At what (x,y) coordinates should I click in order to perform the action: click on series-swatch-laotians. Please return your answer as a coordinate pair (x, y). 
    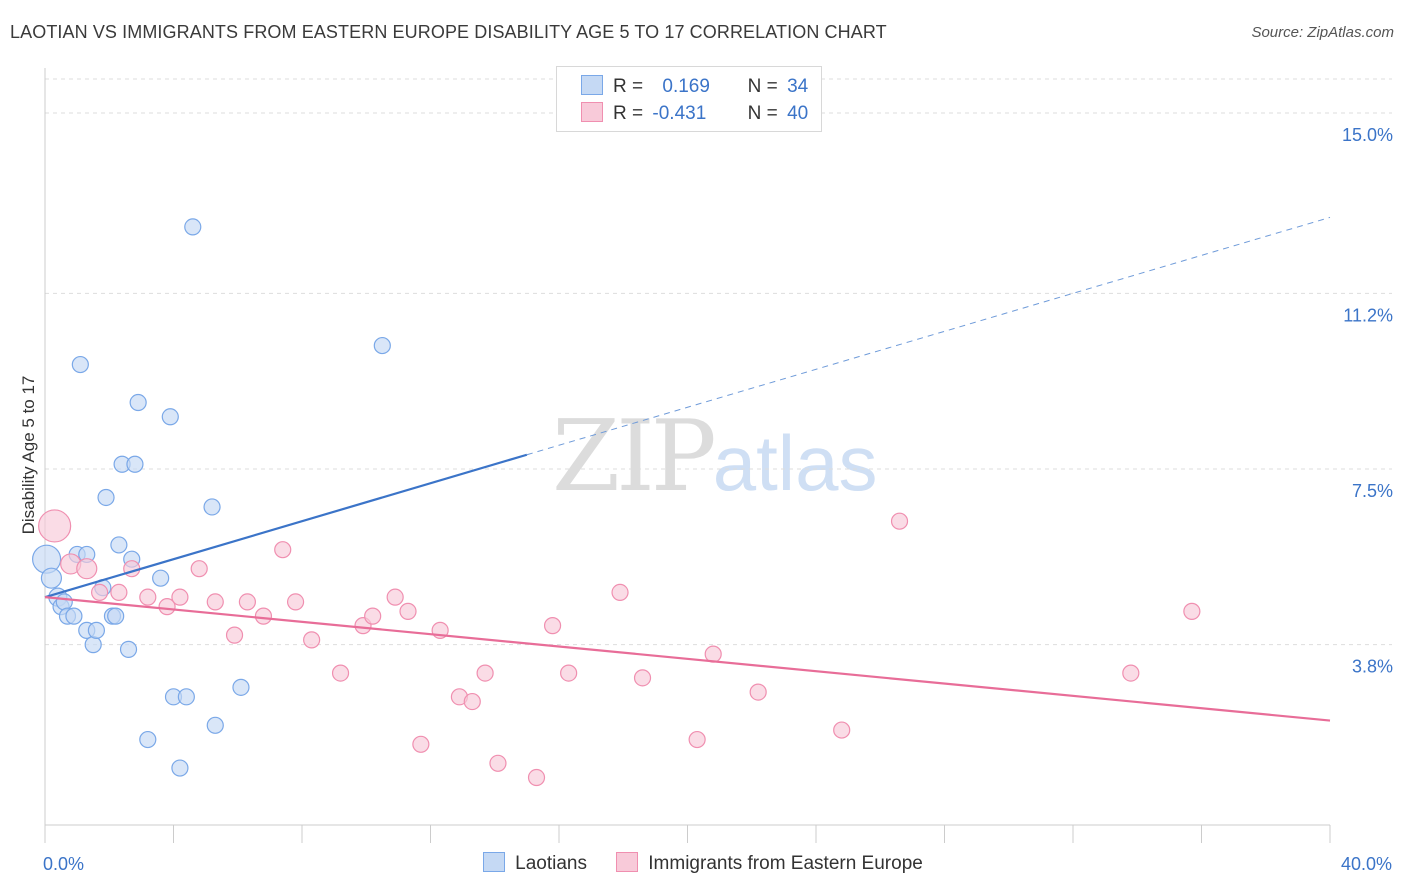
    Looking at the image, I should click on (494, 862).